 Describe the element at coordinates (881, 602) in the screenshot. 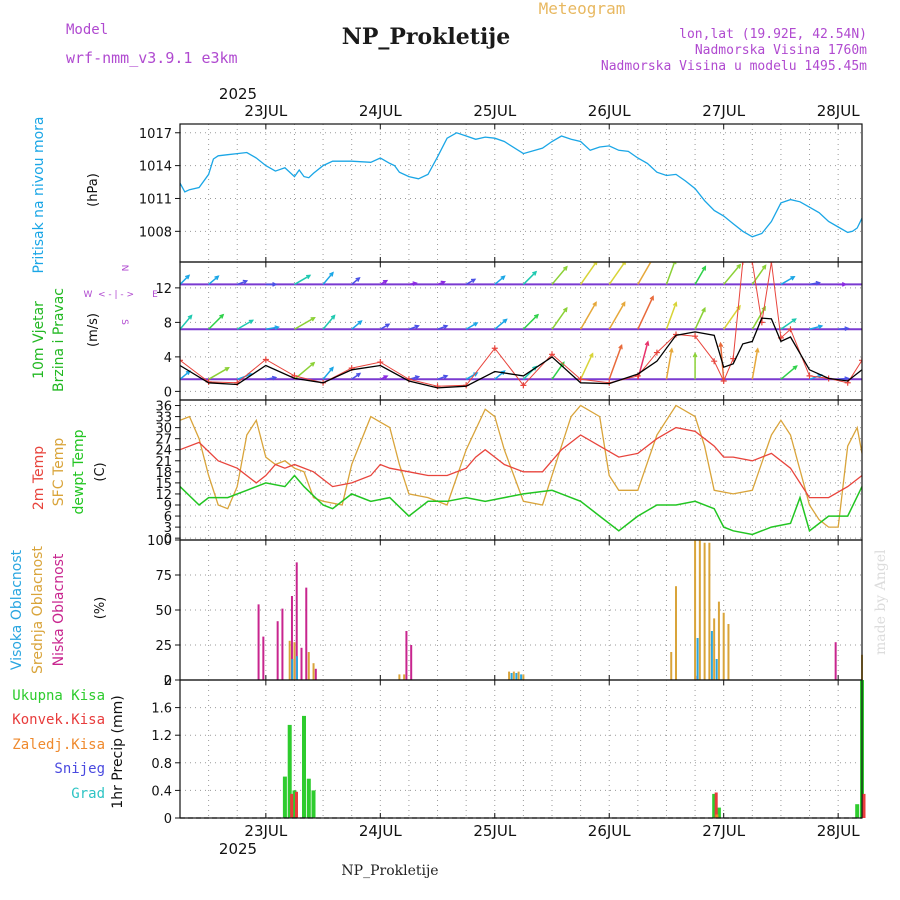

I see `credit-watermark: made by Angel` at that location.